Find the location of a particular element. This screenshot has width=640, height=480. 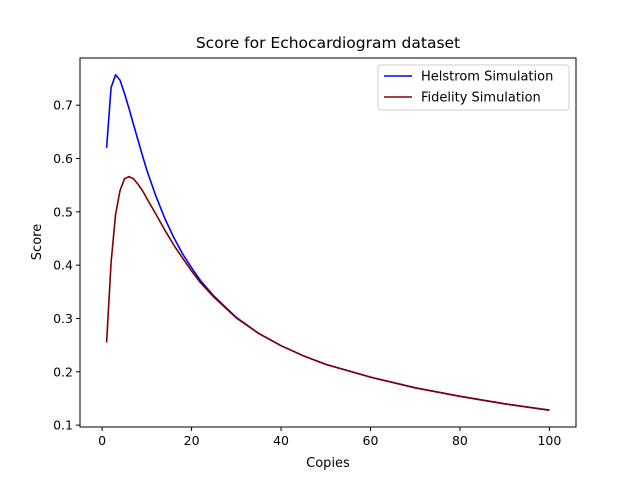

y-tick-label: 0.5 is located at coordinates (63, 211).